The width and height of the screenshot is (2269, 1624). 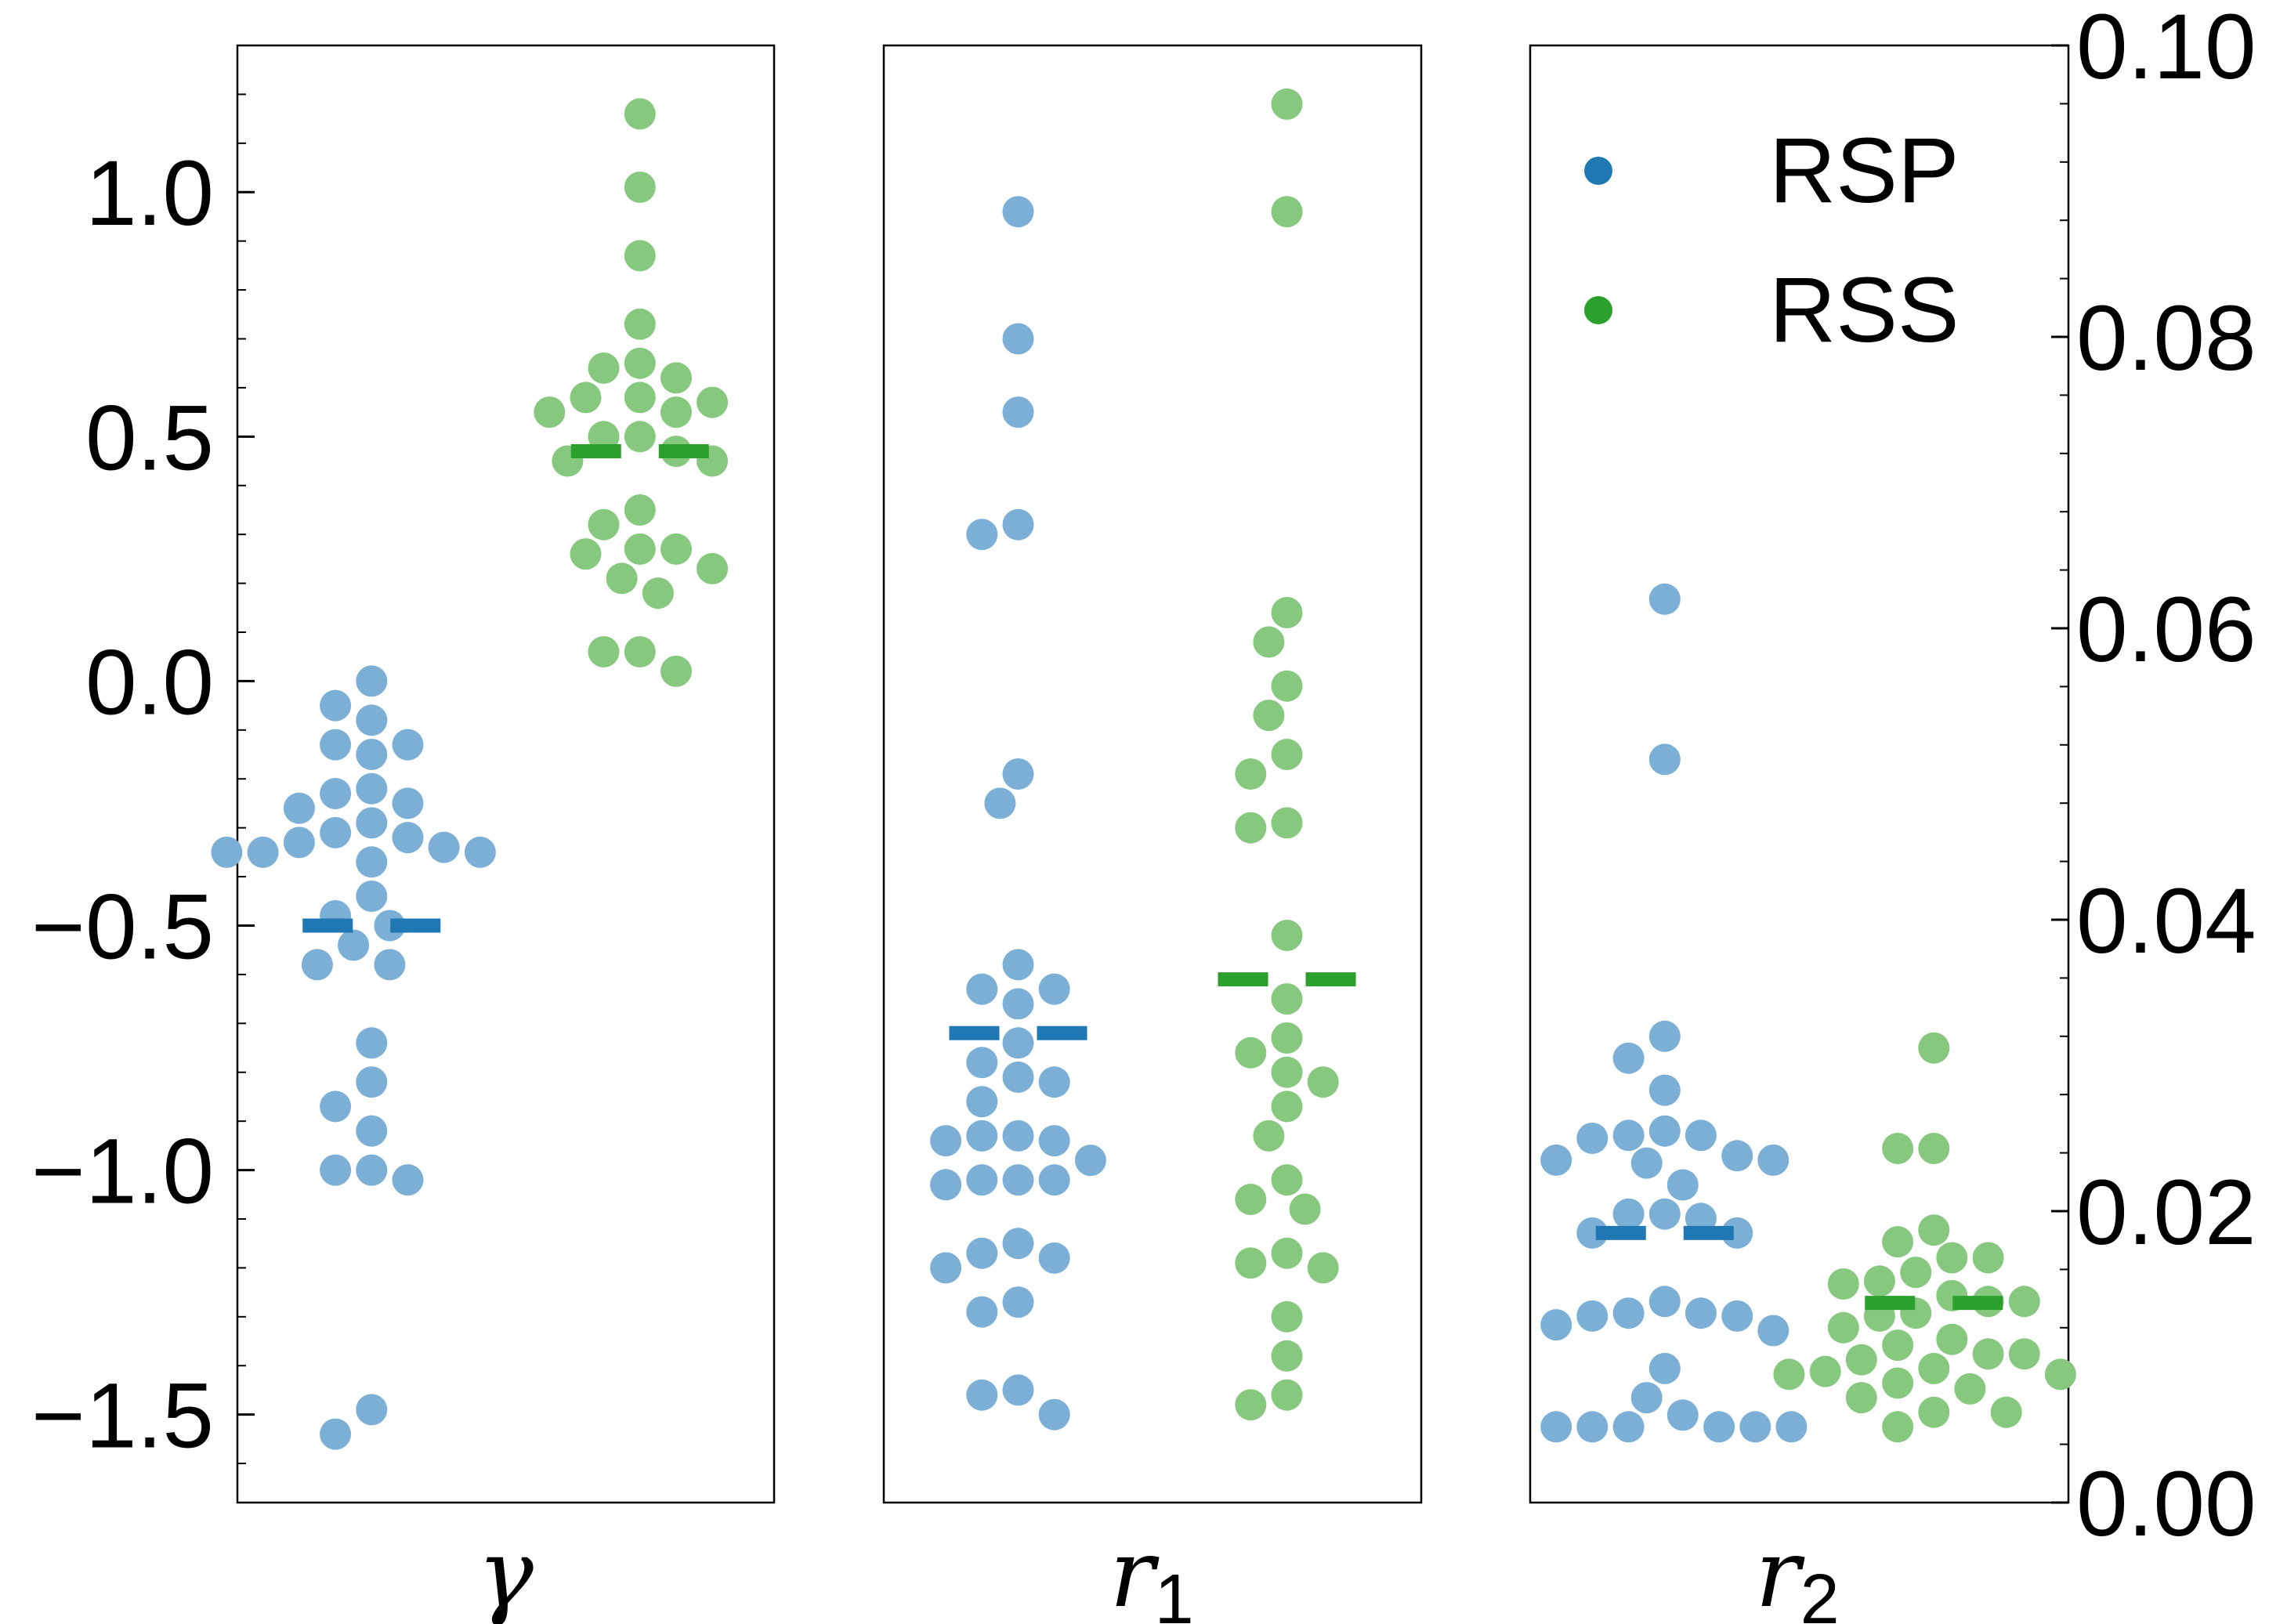 I want to click on y-tick-label: −1.5, so click(x=122, y=1416).